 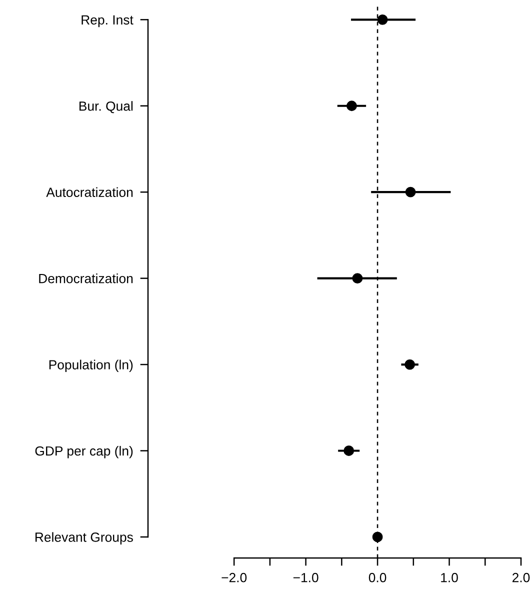 What do you see at coordinates (234, 577) in the screenshot?
I see `x-tick-label: −2.0` at bounding box center [234, 577].